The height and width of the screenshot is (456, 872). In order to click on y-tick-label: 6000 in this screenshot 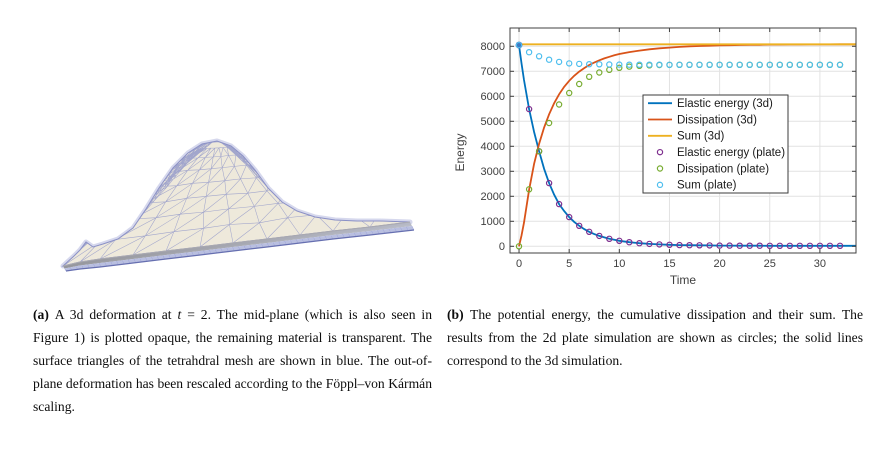, I will do `click(493, 97)`.